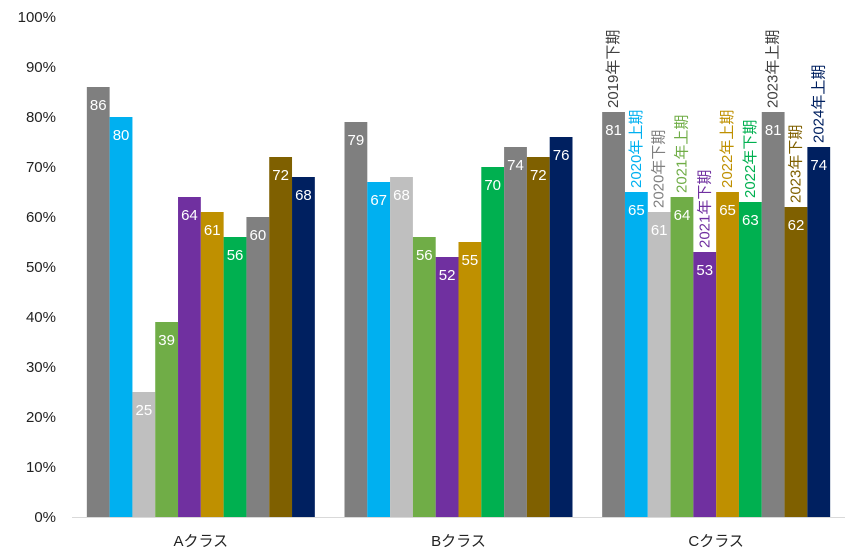 This screenshot has width=845, height=558. What do you see at coordinates (41, 267) in the screenshot?
I see `y-tick-label: 50%` at bounding box center [41, 267].